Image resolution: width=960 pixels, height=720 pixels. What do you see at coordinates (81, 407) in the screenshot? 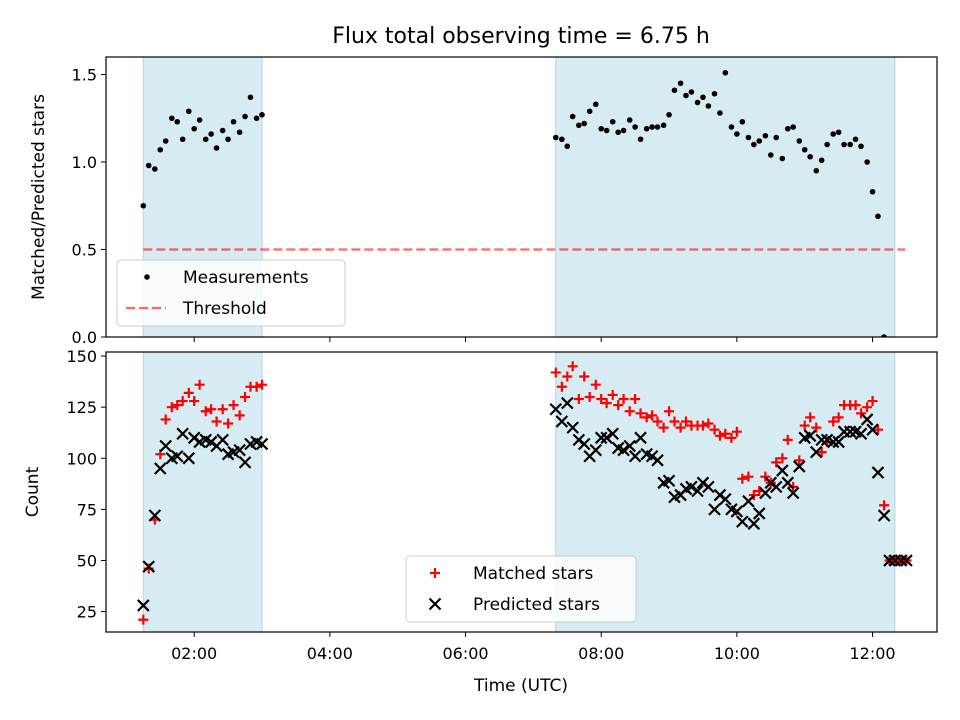
I see `y-tick-label: 125` at bounding box center [81, 407].